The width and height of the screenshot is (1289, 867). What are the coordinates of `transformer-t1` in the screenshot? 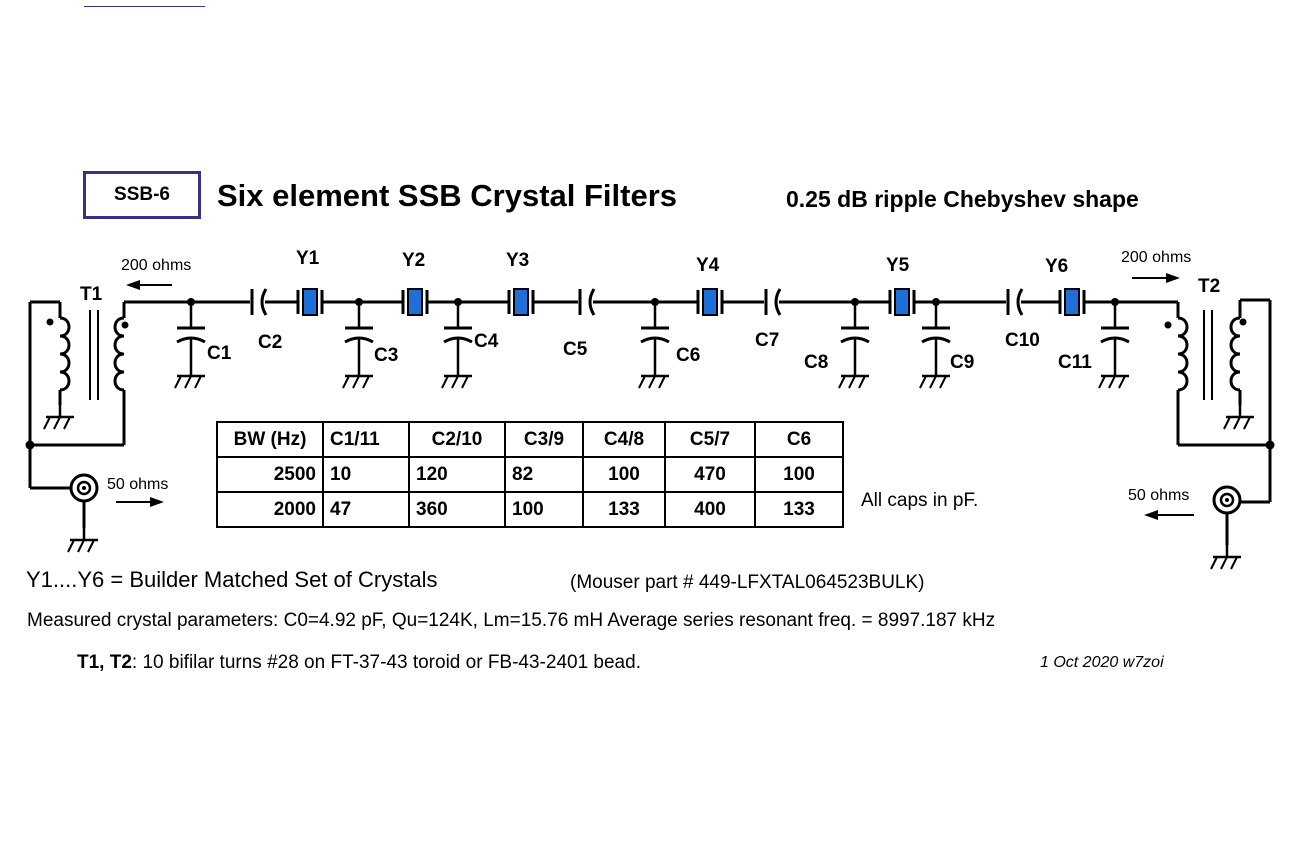 It's located at (77, 395).